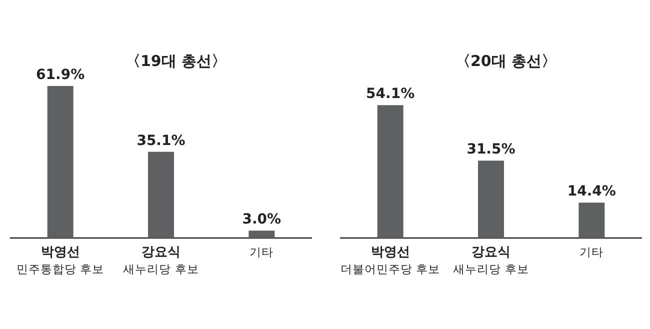 The height and width of the screenshot is (329, 650). Describe the element at coordinates (60, 75) in the screenshot. I see `data-label: 61.9%` at that location.